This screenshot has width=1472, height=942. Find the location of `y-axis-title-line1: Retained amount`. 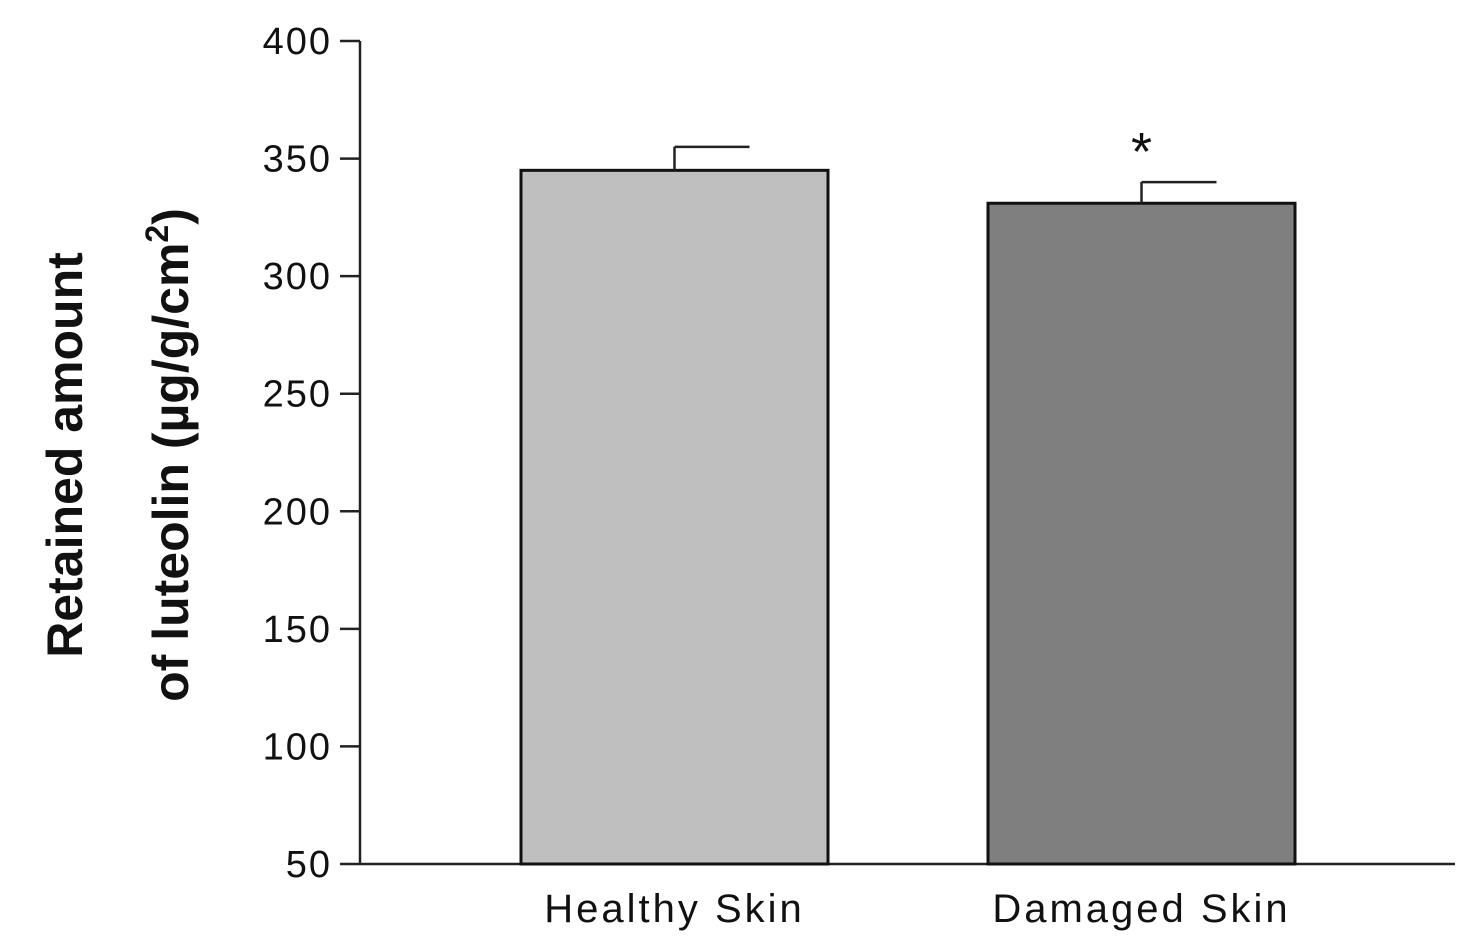

y-axis-title-line1: Retained amount is located at coordinates (65, 455).